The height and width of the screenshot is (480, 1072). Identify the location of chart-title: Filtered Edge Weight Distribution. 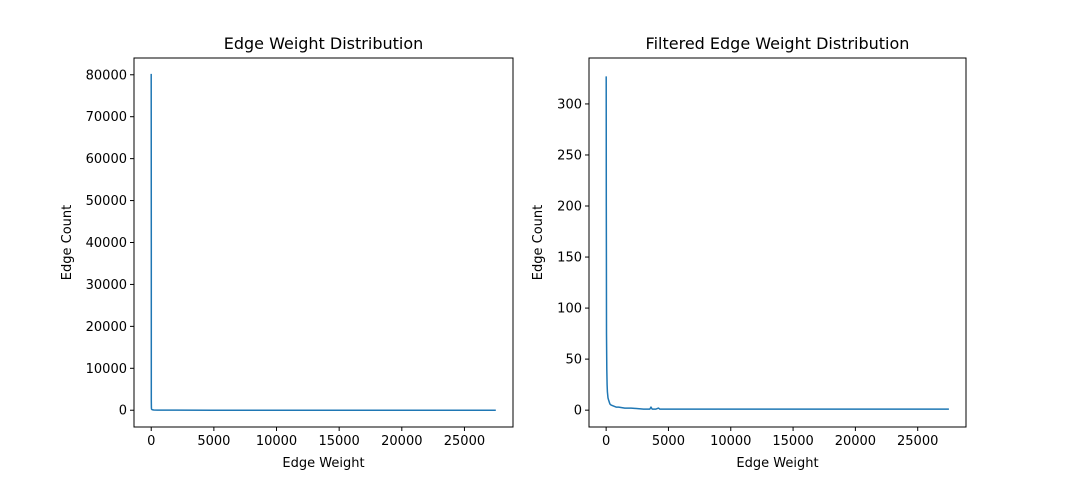
(778, 43).